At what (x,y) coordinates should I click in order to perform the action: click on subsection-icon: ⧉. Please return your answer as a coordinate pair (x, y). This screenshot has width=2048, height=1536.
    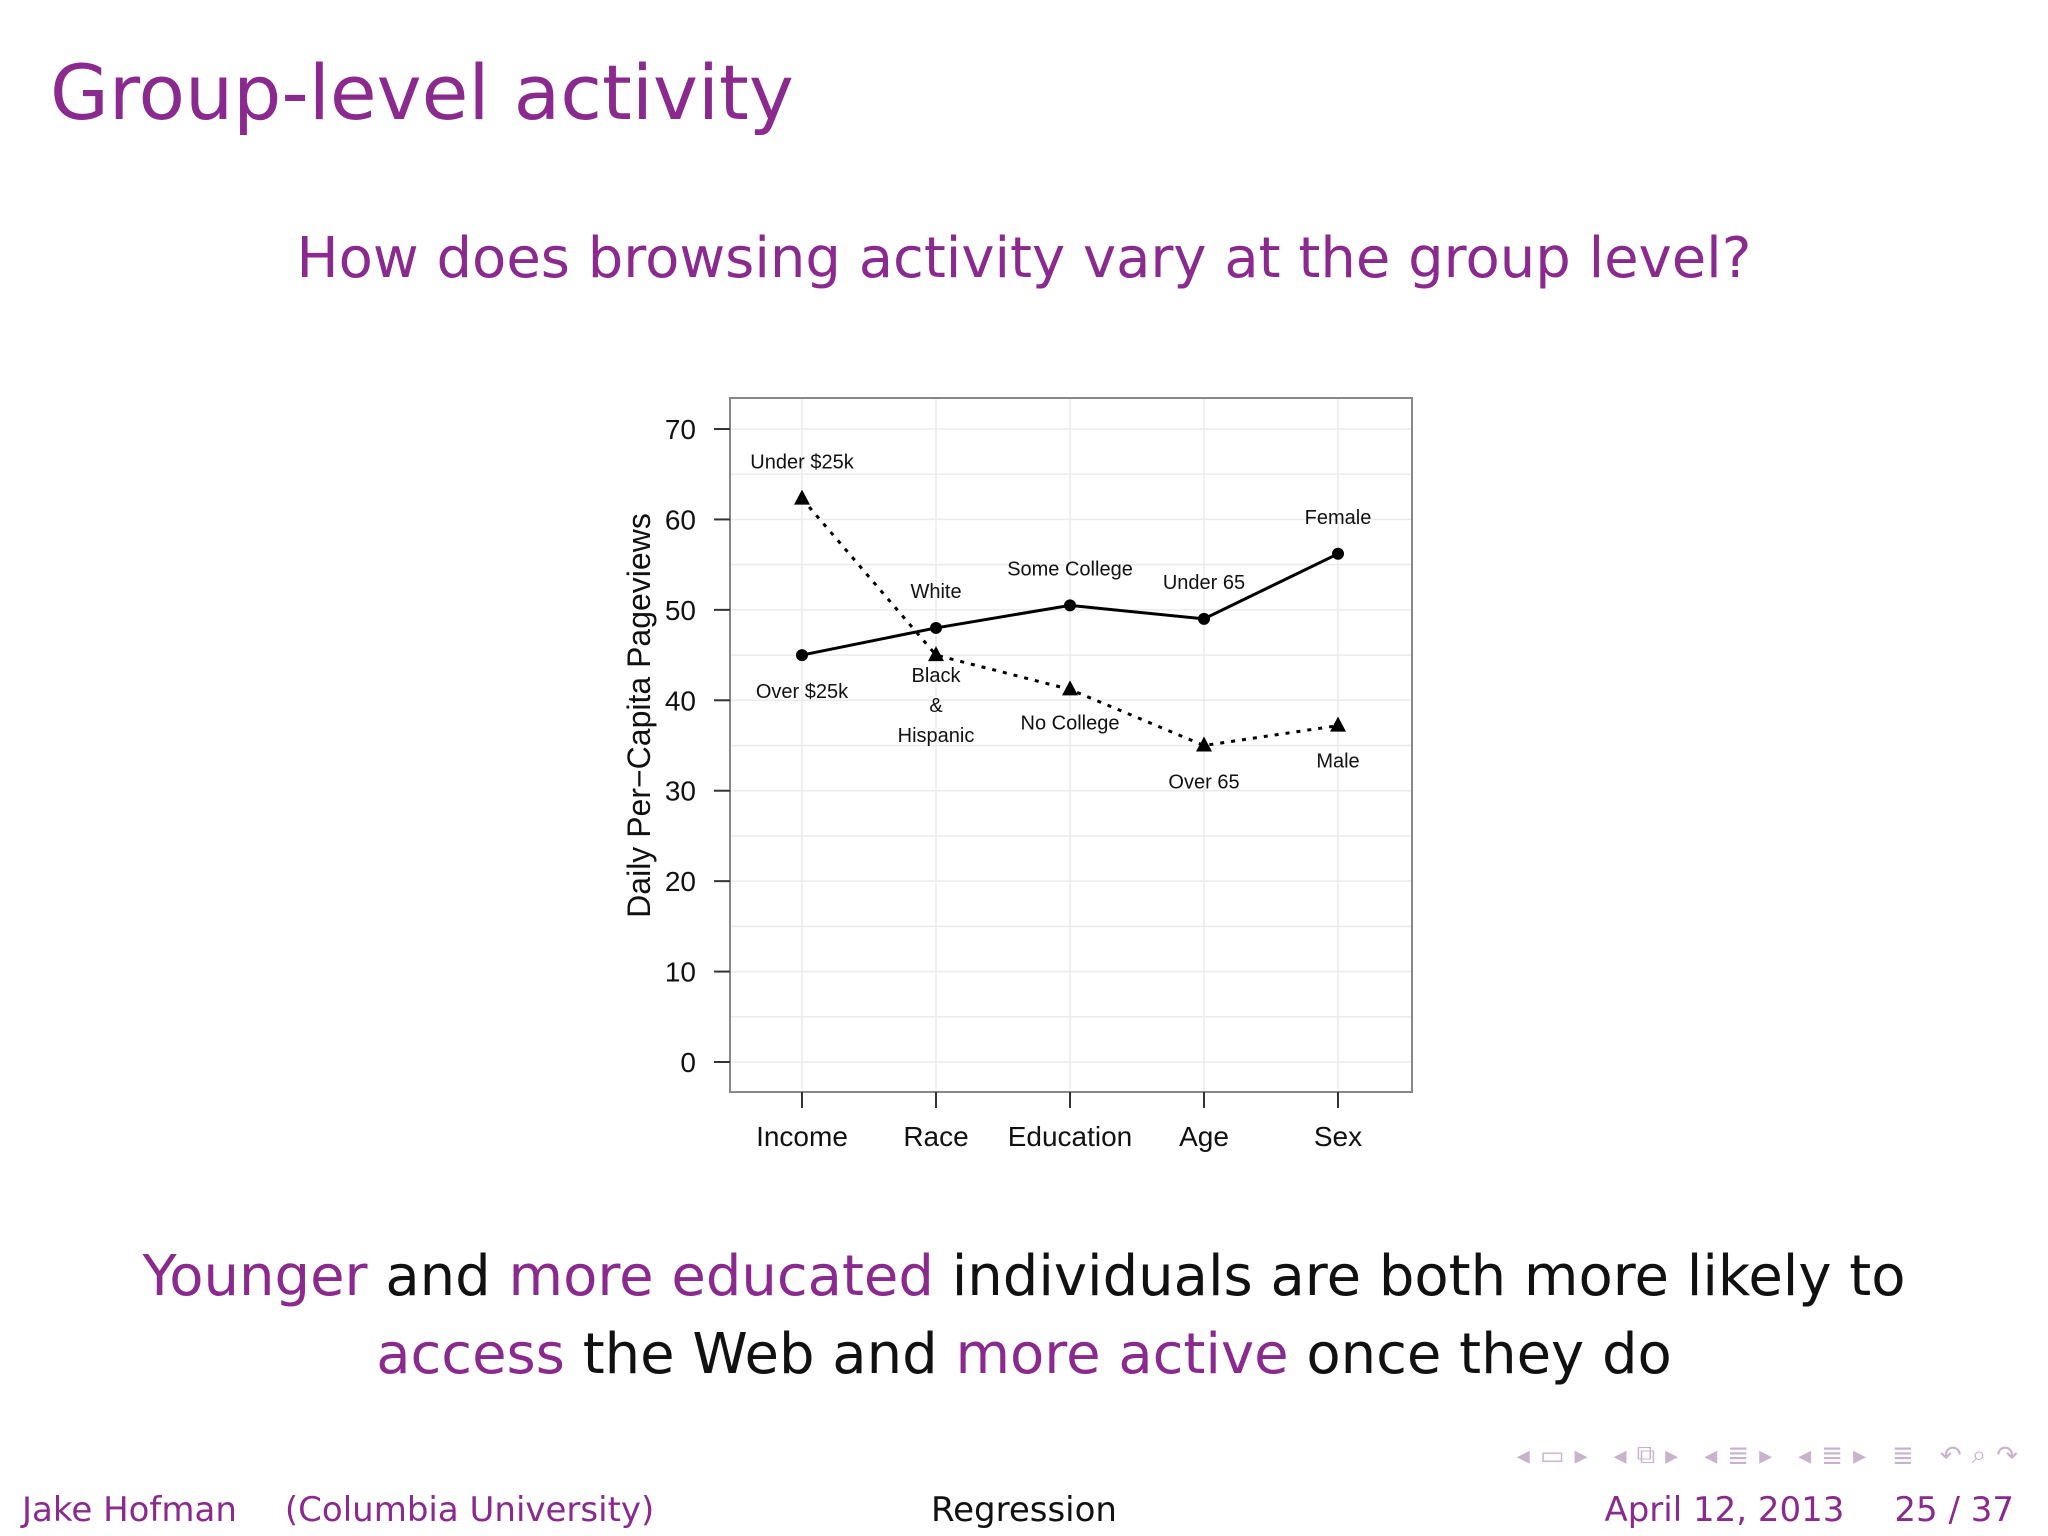
    Looking at the image, I should click on (1646, 1455).